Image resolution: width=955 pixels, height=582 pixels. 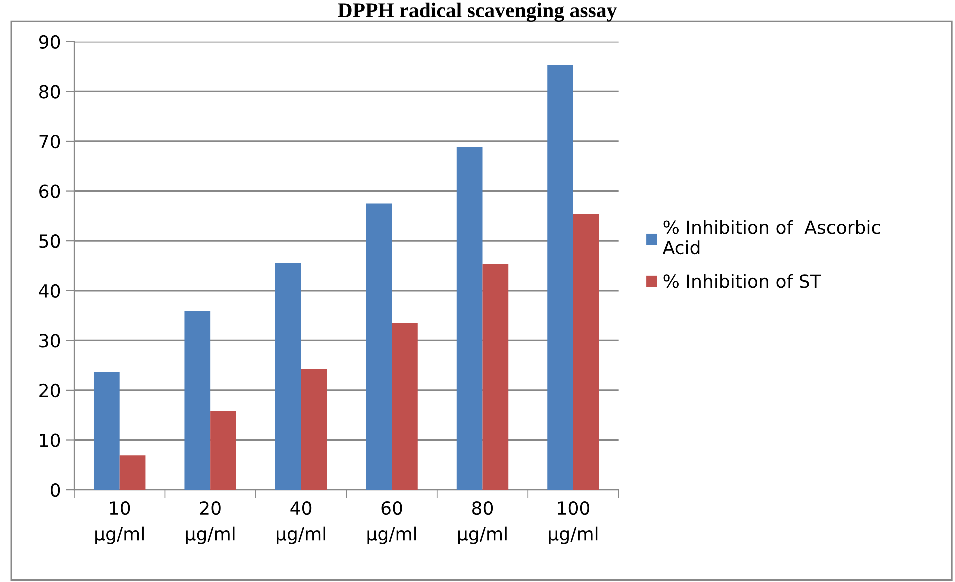 I want to click on y-tick-label: 80, so click(x=50, y=92).